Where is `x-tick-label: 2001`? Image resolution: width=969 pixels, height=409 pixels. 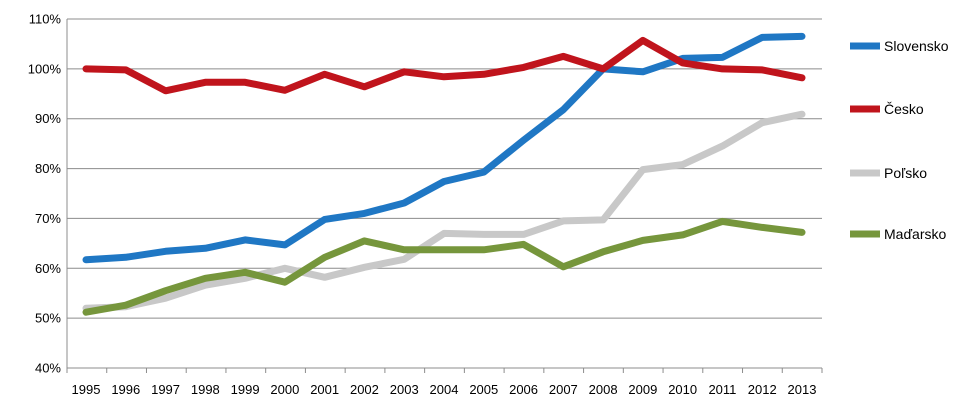
x-tick-label: 2001 is located at coordinates (324, 389).